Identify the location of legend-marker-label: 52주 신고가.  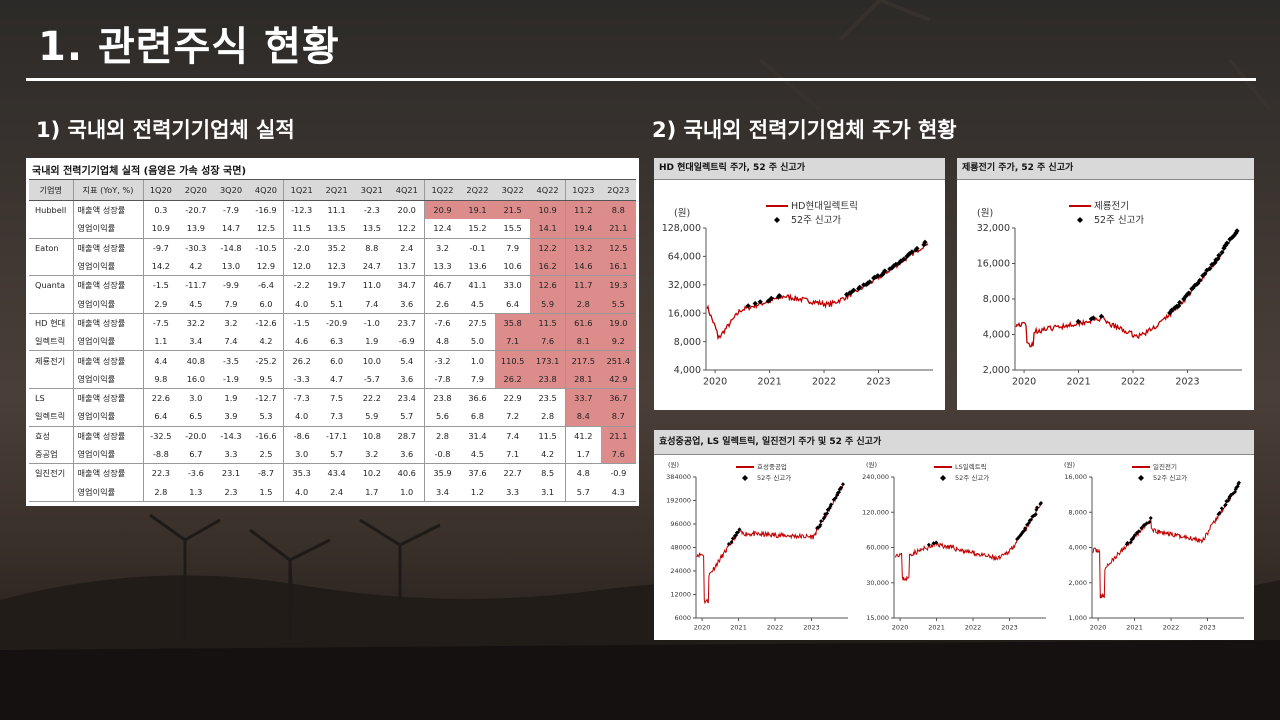
(816, 220).